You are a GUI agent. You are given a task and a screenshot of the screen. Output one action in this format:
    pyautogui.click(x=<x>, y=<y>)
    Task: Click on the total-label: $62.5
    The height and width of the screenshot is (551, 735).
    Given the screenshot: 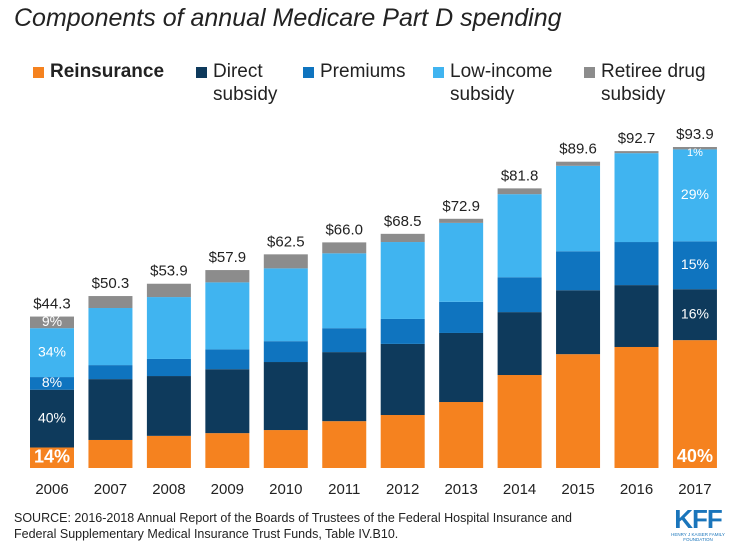 What is the action you would take?
    pyautogui.click(x=286, y=241)
    